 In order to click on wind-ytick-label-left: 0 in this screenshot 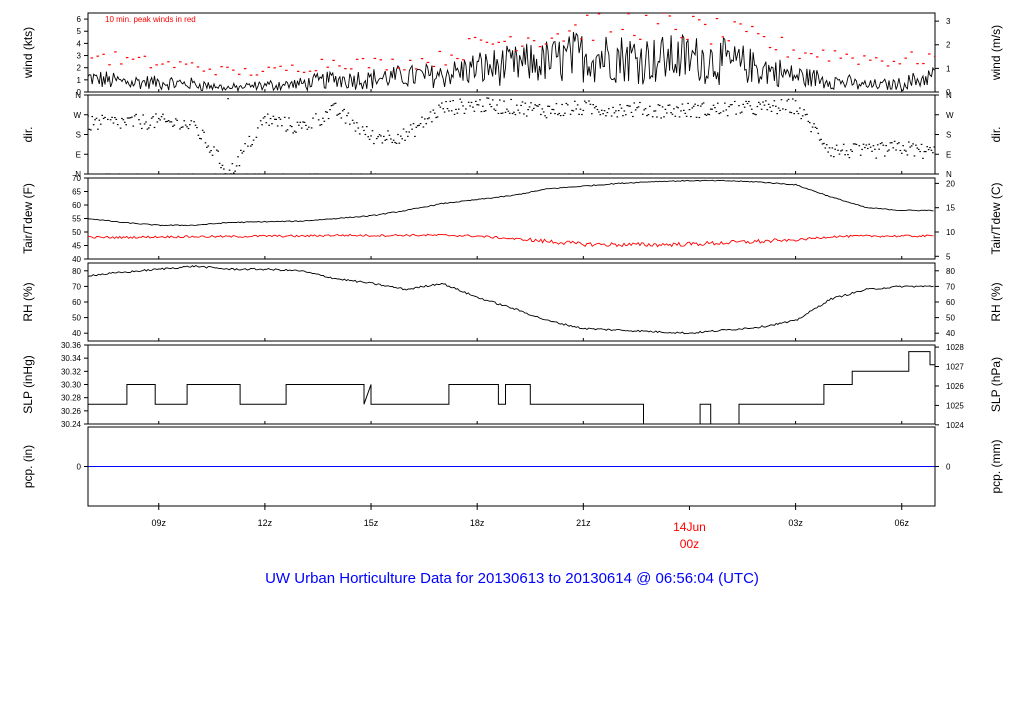, I will do `click(79, 92)`.